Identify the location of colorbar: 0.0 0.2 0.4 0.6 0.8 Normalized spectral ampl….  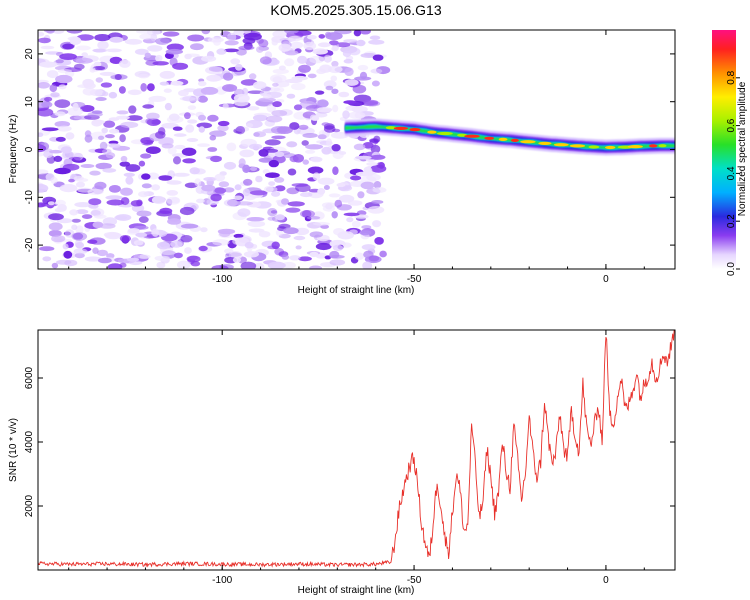
(730, 153).